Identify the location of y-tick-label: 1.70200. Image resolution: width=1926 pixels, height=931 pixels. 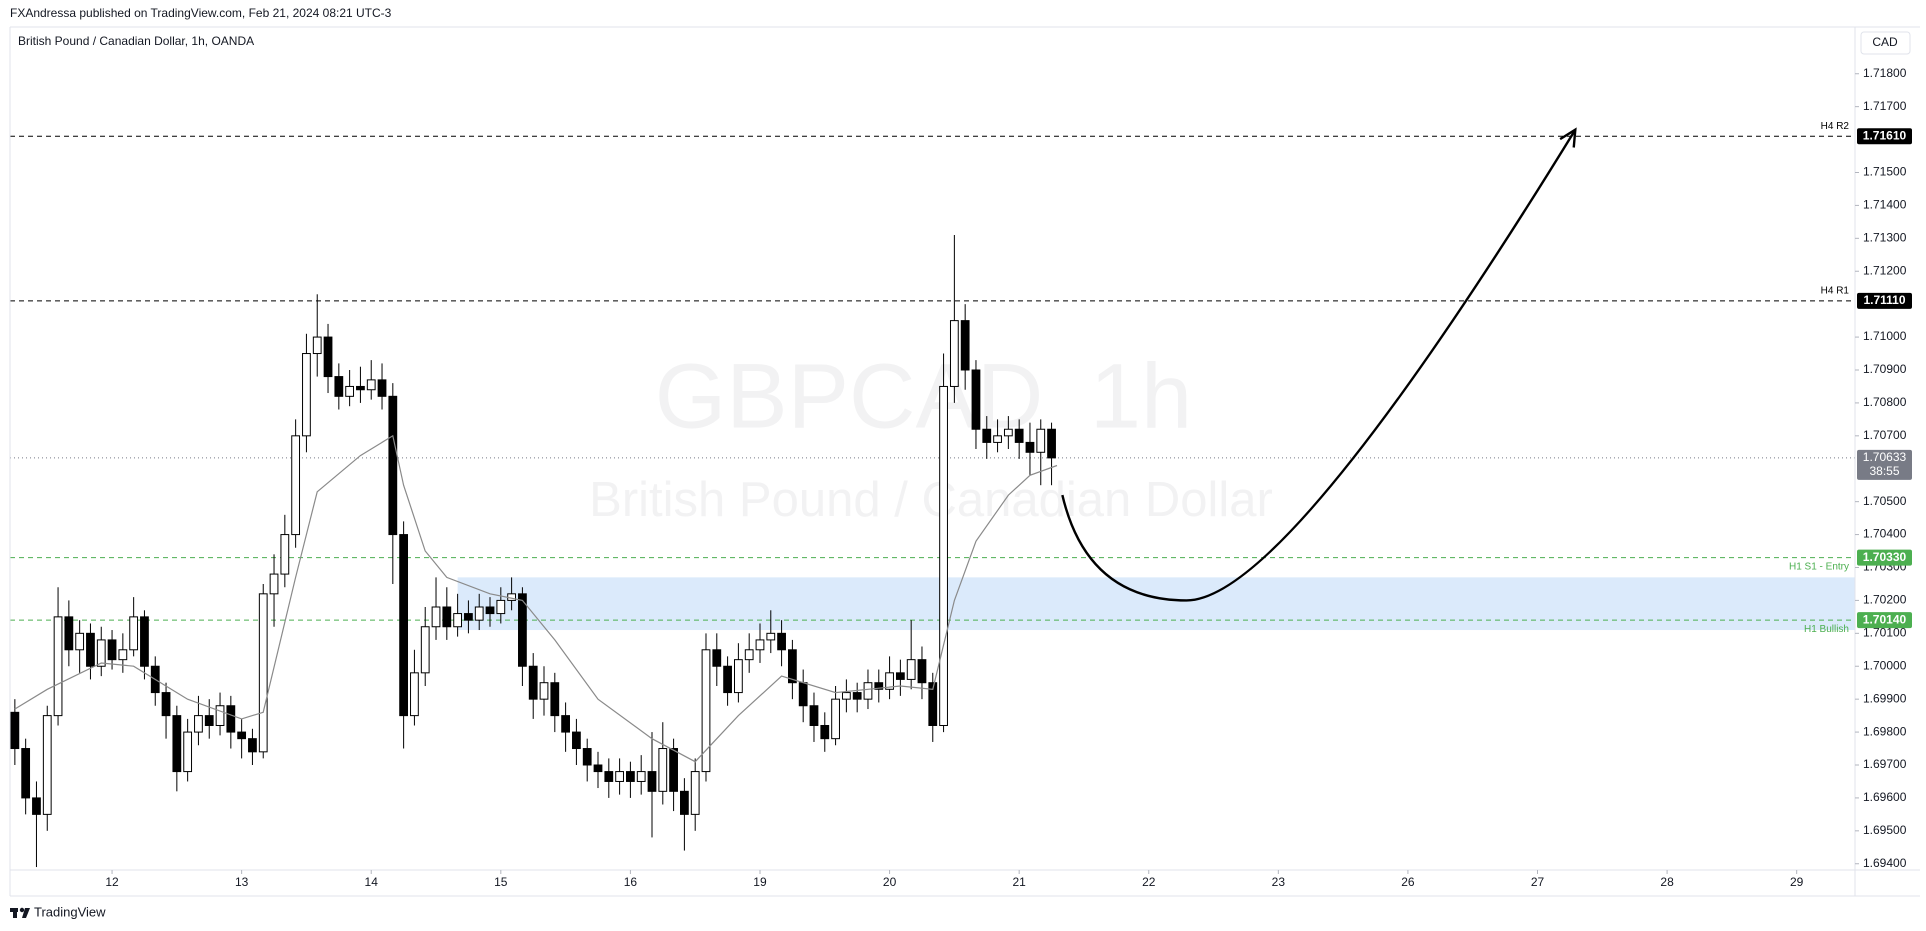
(1885, 600).